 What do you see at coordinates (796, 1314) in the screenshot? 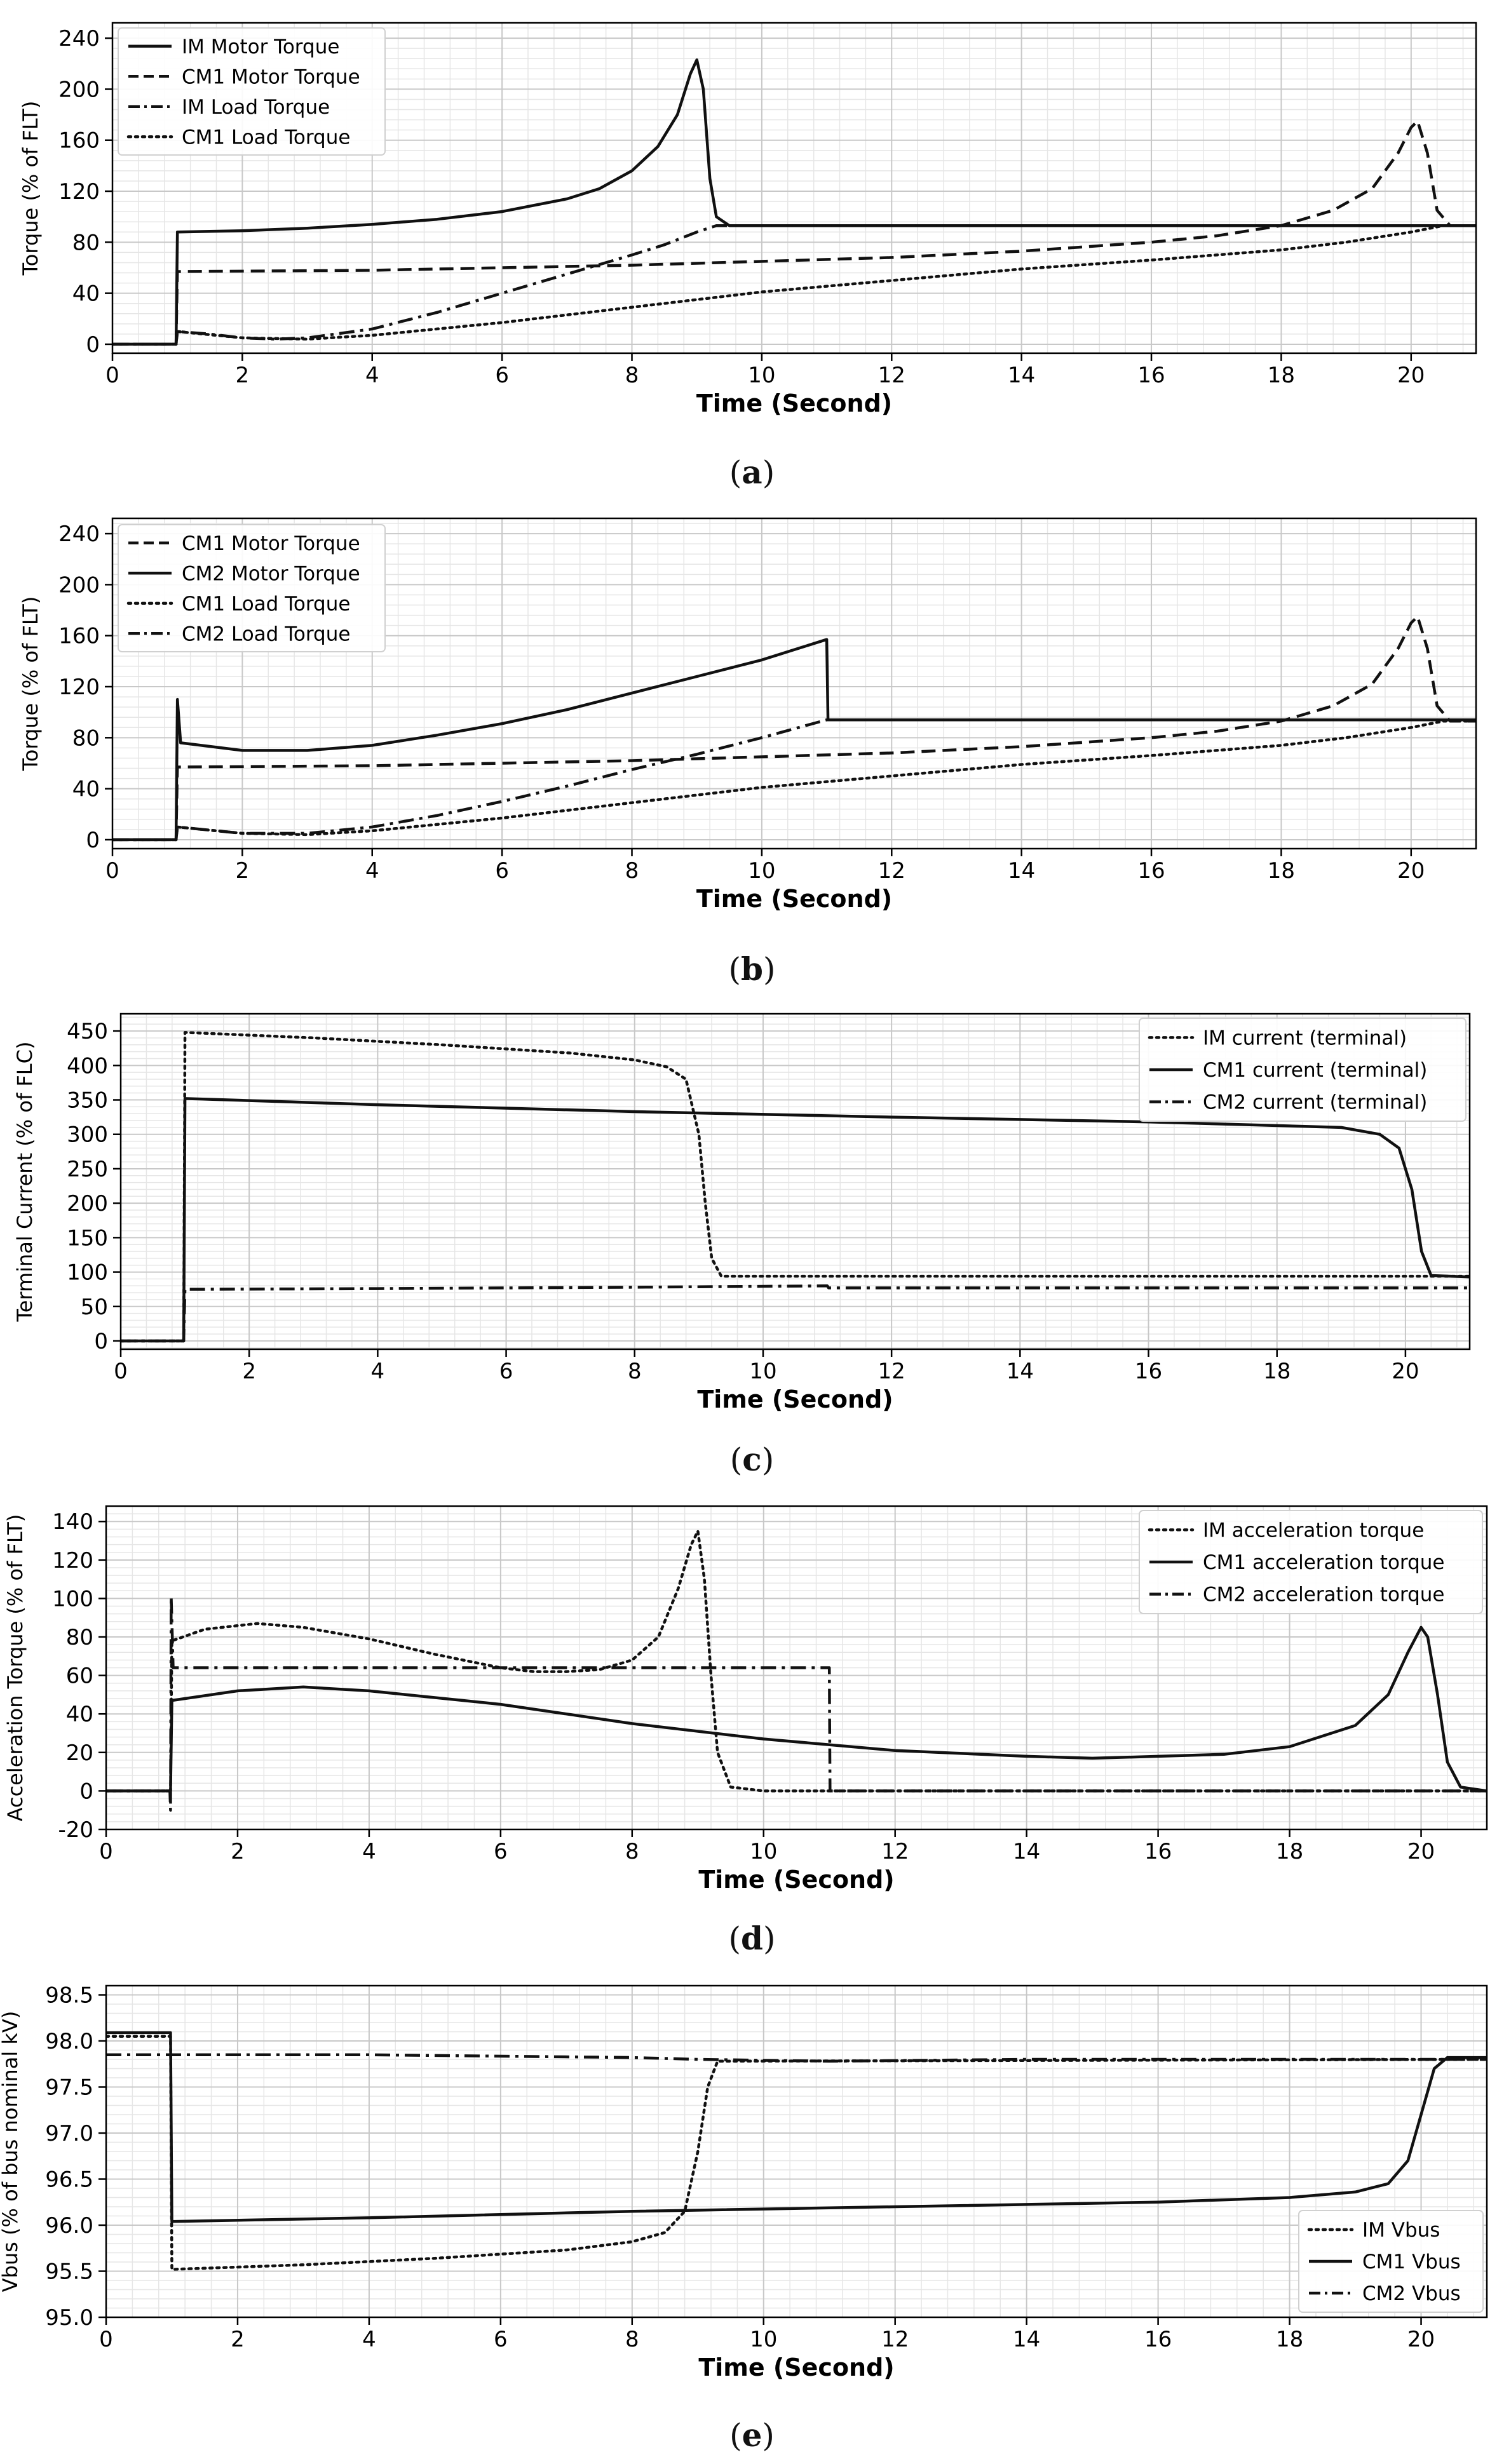
I see `series-line-cm2-current-terminal` at bounding box center [796, 1314].